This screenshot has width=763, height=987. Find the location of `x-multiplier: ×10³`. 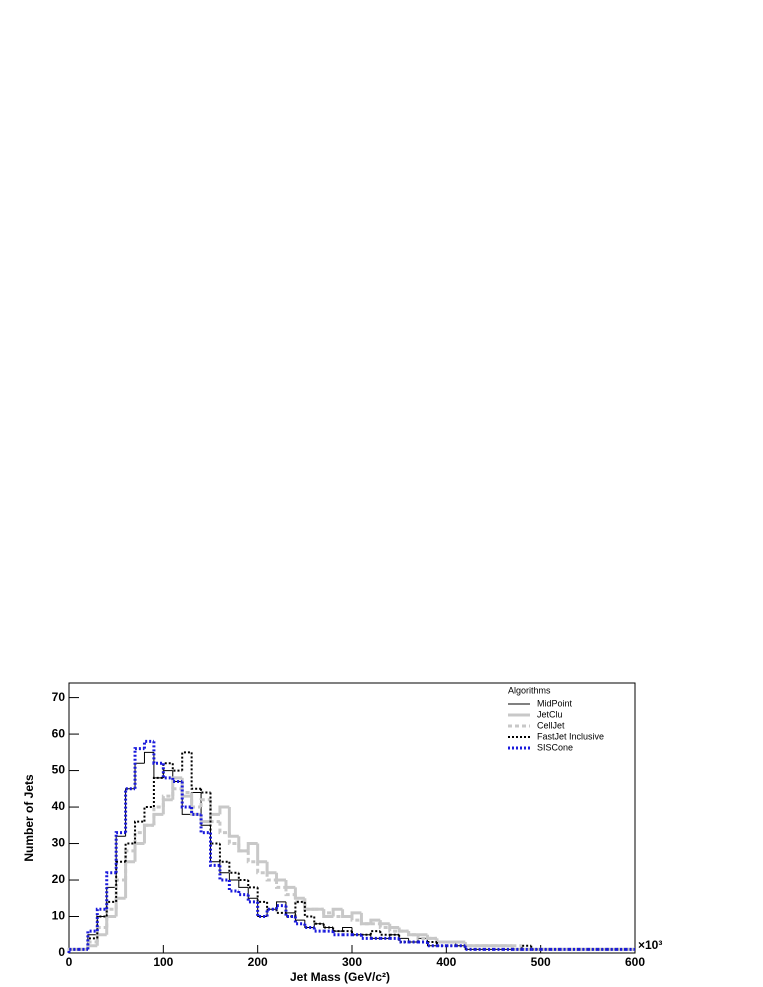

x-multiplier: ×10³ is located at coordinates (650, 945).